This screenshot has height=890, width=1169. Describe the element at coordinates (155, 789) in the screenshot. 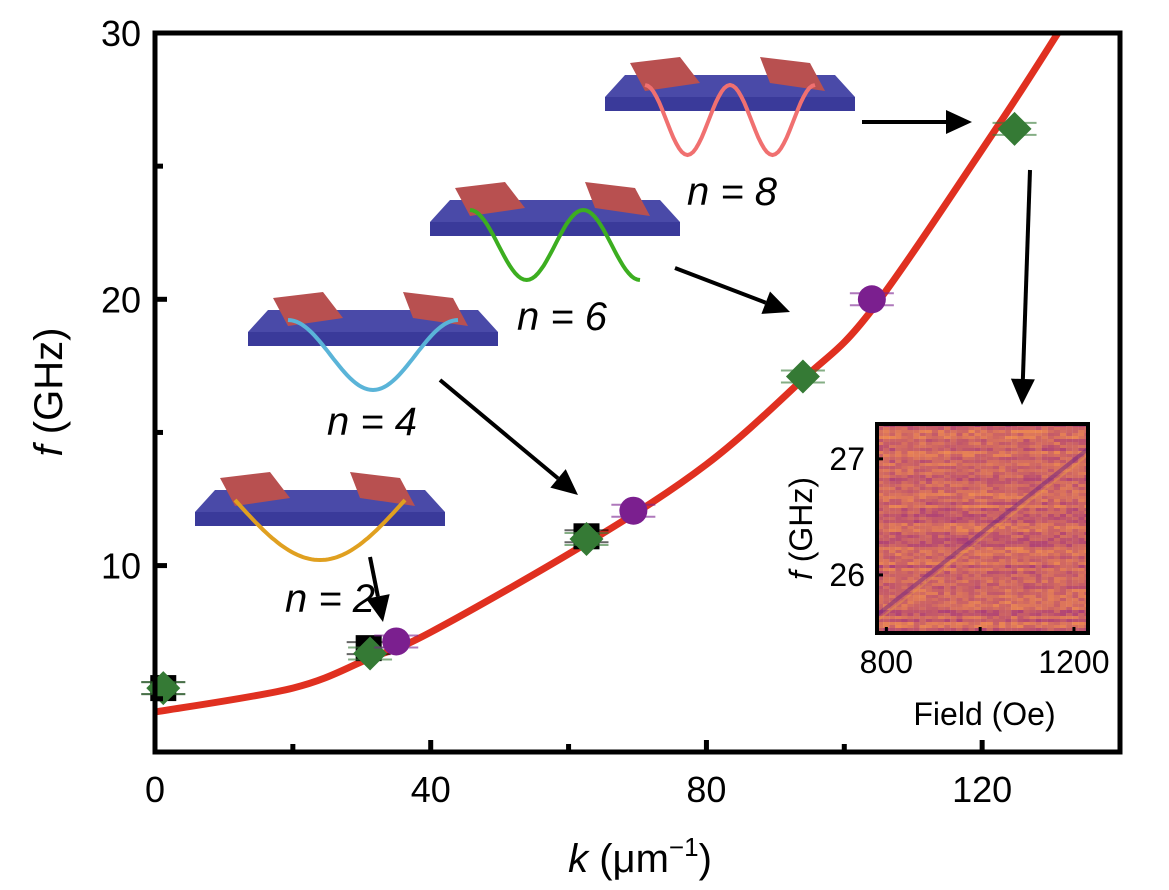

I see `x-tick-label: 0` at that location.